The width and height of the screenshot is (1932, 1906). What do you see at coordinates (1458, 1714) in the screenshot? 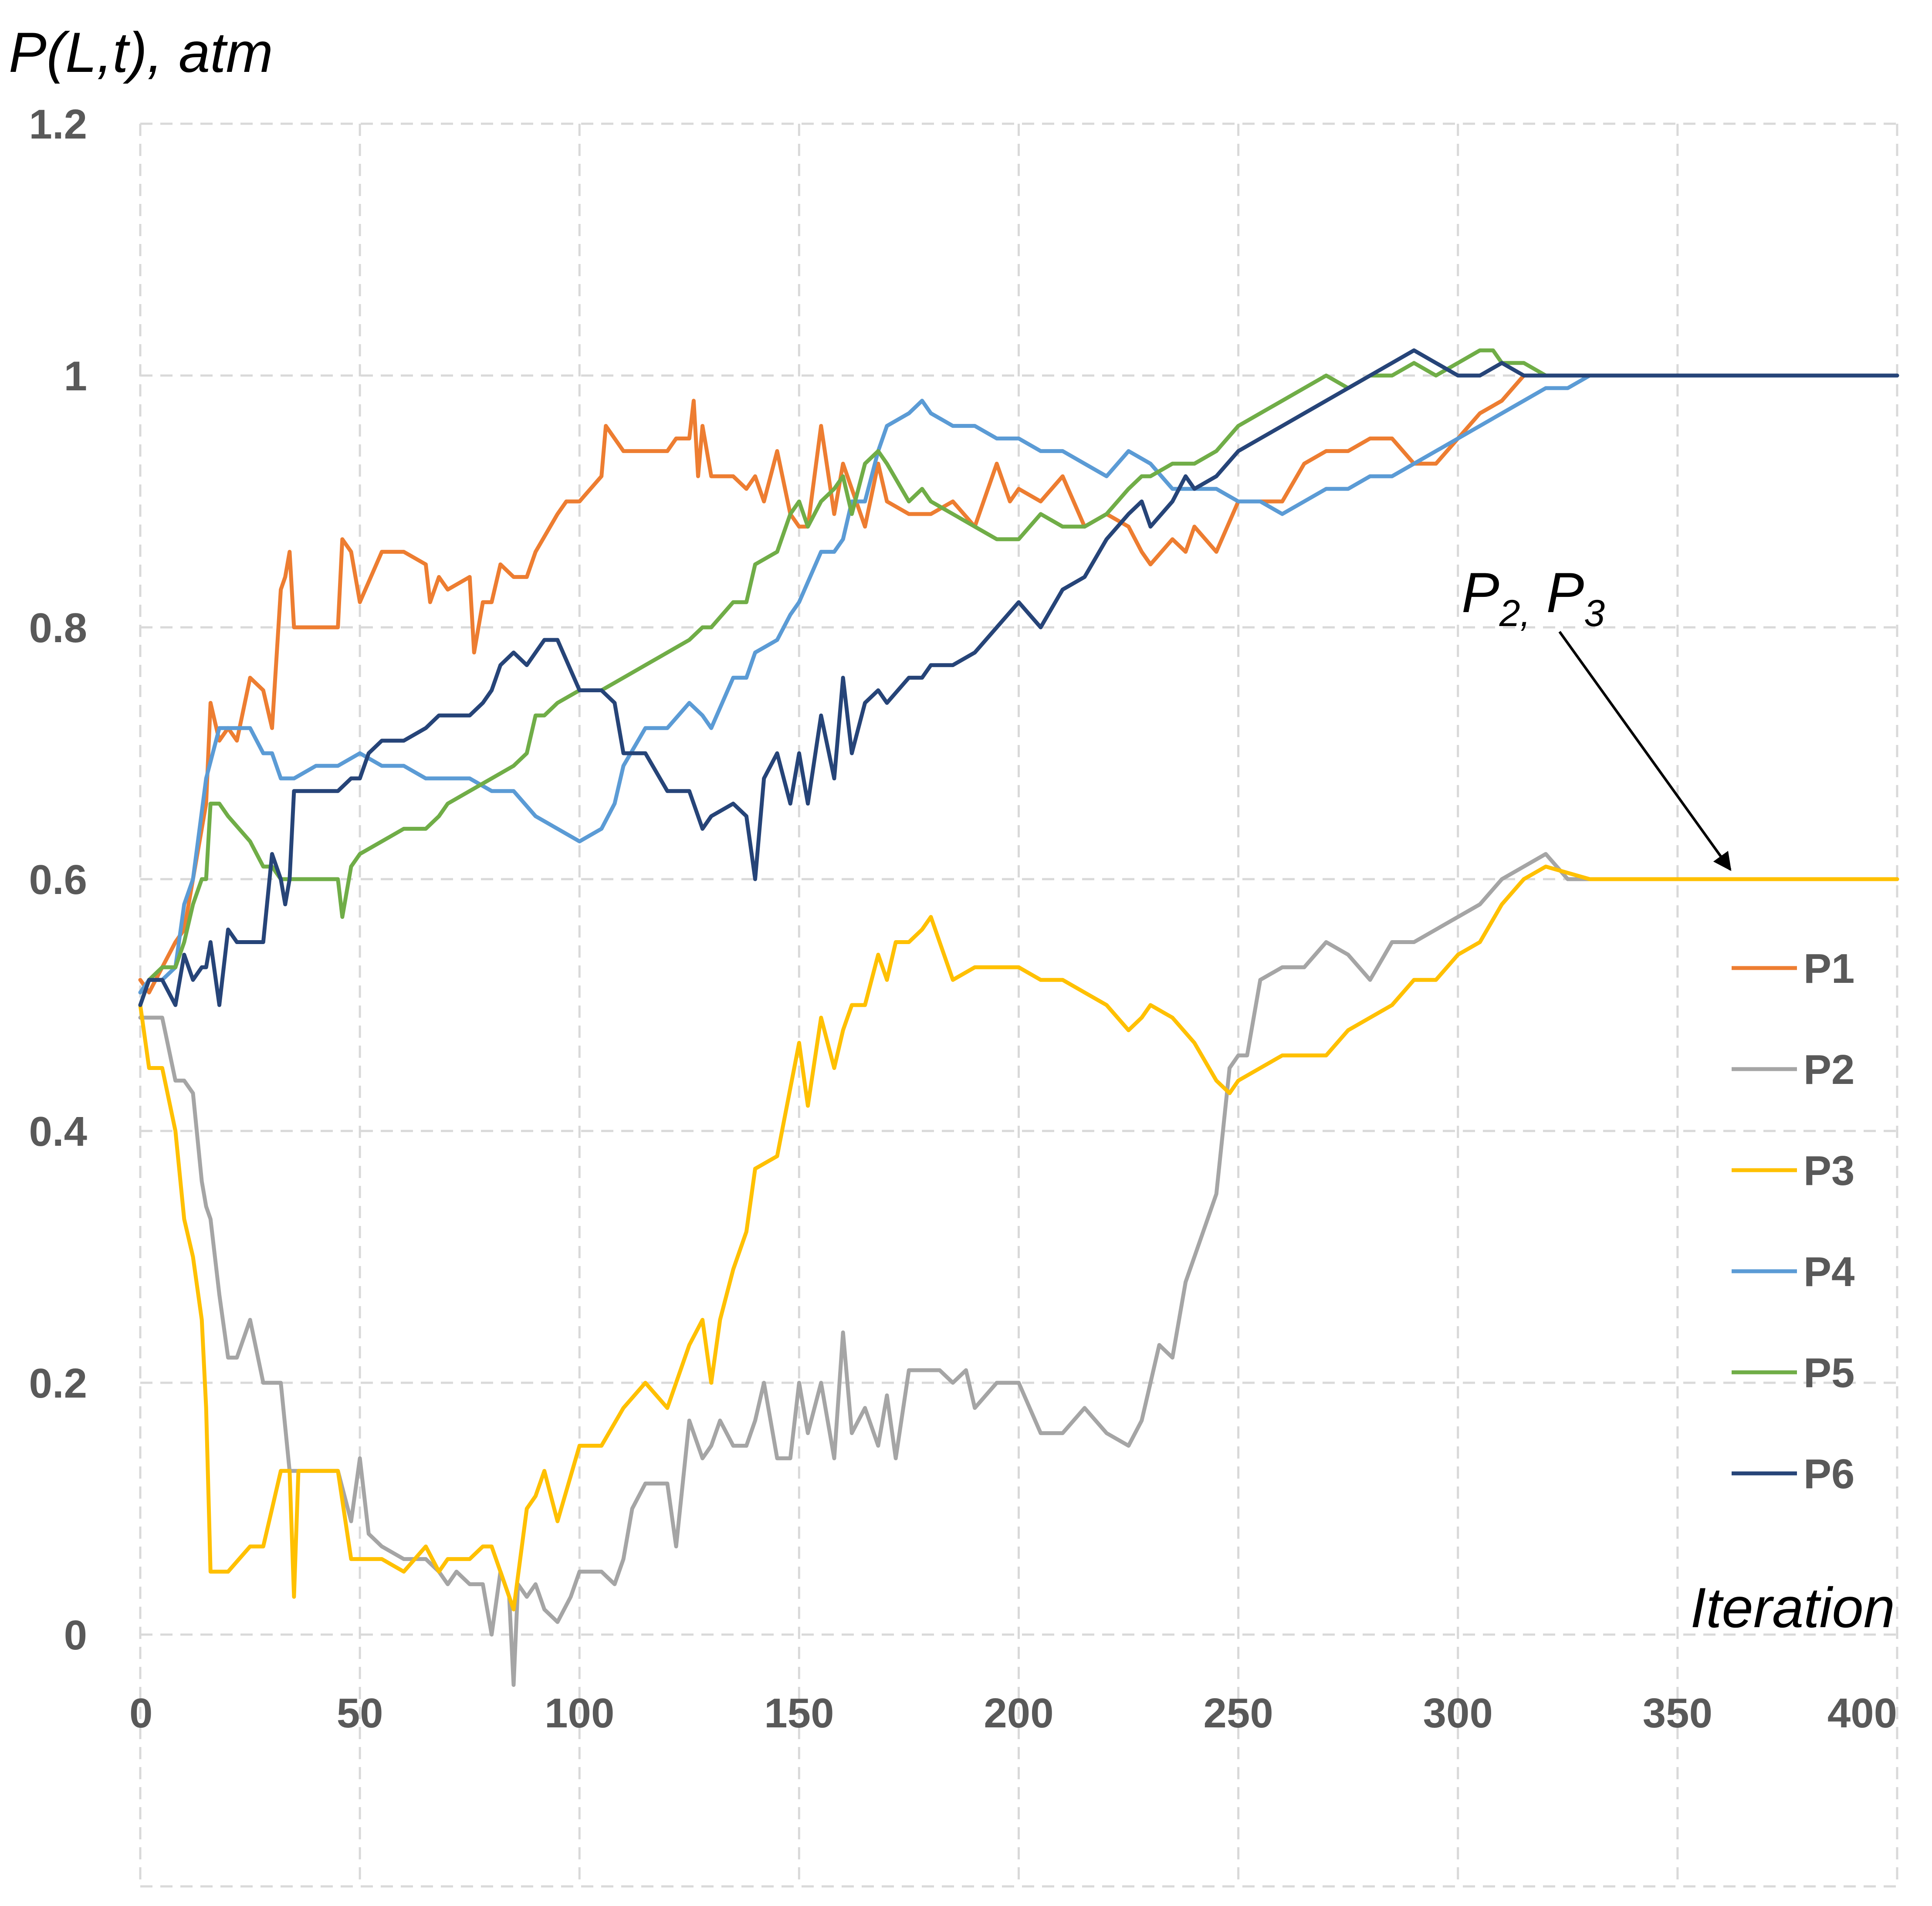
I see `x-tick-label-6: 300` at bounding box center [1458, 1714].